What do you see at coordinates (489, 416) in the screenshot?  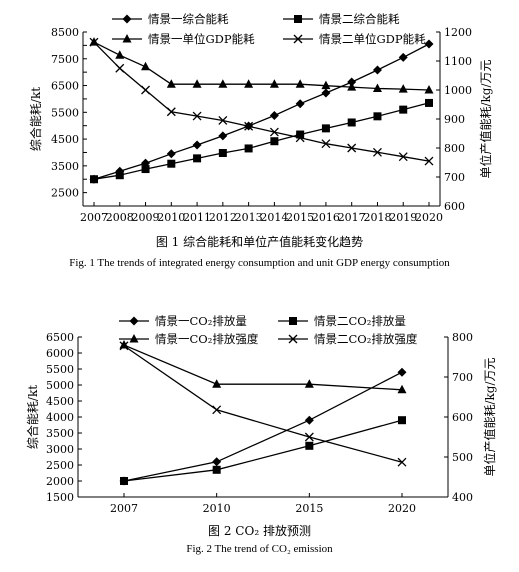 I see `fig2-right-axis-title: 单位产值能耗/kg/万元` at bounding box center [489, 416].